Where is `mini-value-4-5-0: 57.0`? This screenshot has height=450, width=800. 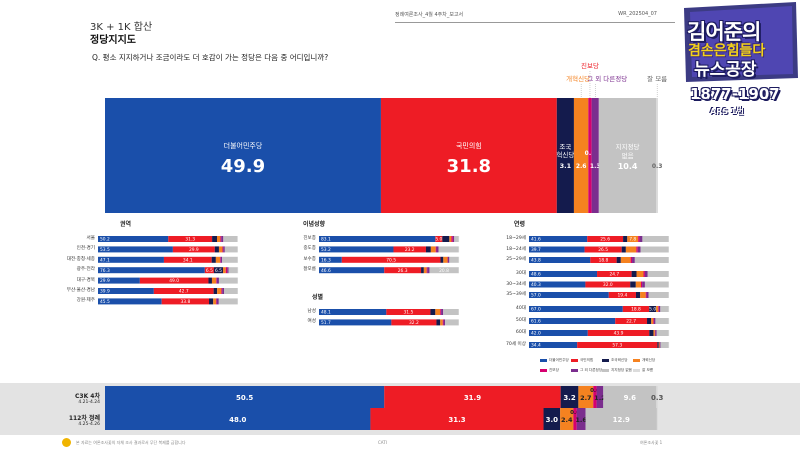
mini-value-4-5-0: 57.0 is located at coordinates (536, 296).